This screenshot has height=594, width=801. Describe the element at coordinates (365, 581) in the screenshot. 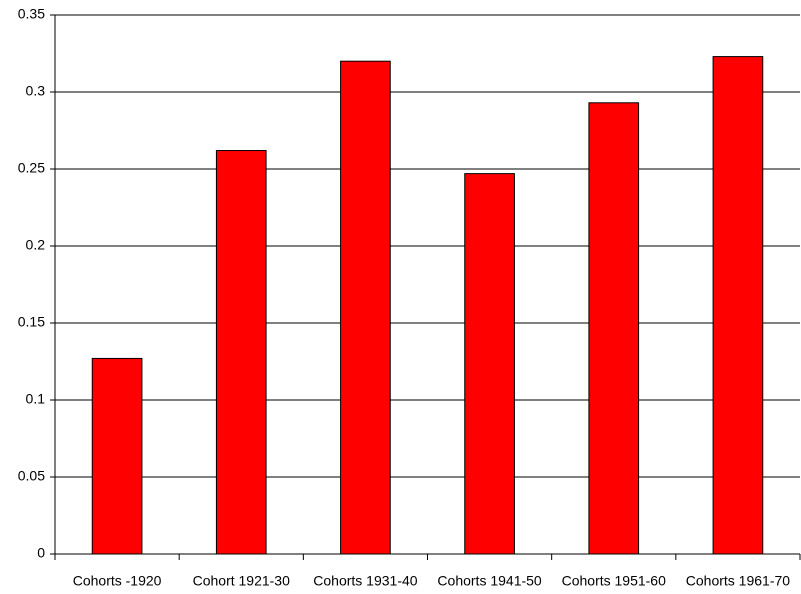

I see `x-tick-label: Cohorts 1931-40` at that location.